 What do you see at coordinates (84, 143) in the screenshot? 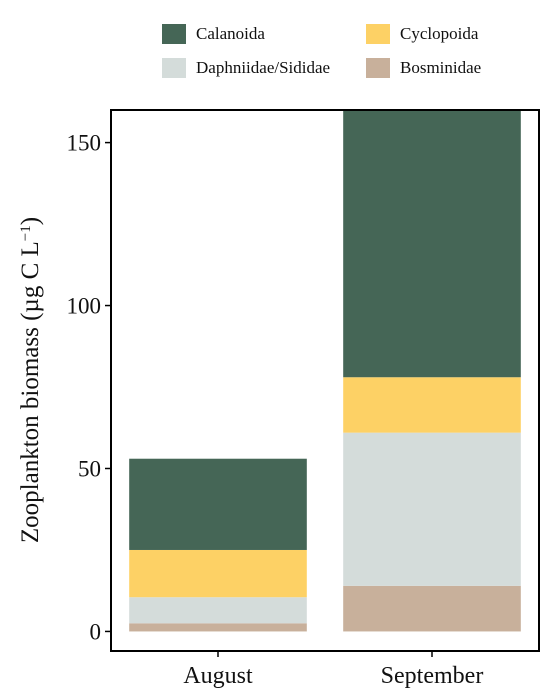
I see `y-tick-label-150: 150` at bounding box center [84, 143].